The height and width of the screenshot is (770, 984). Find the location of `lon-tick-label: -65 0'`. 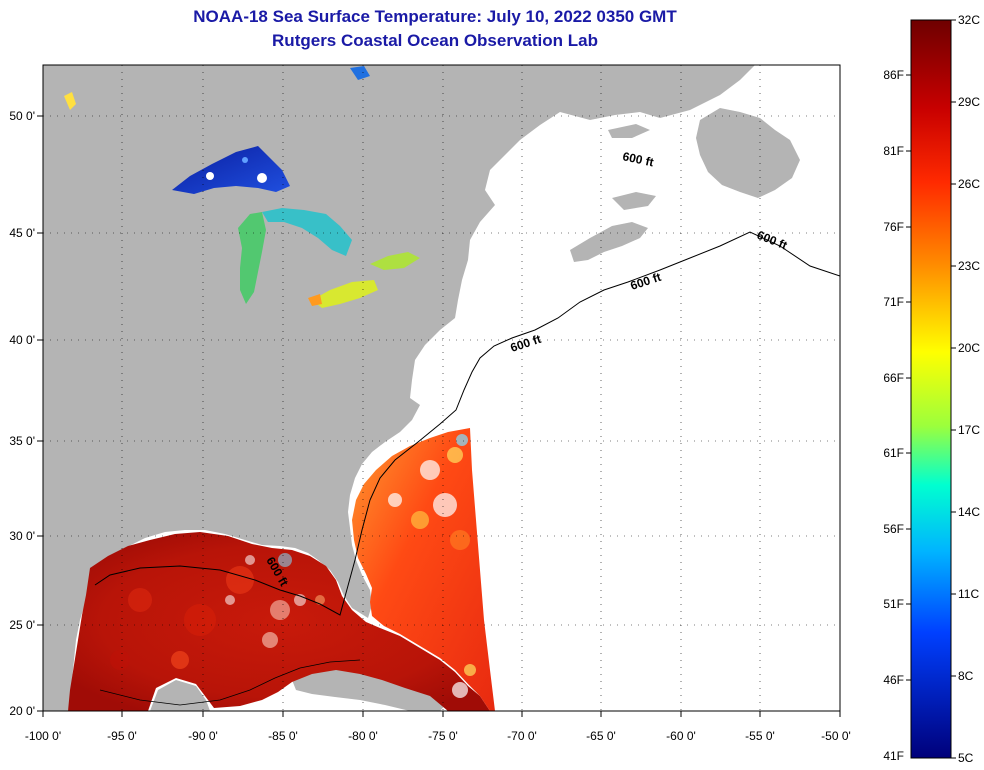

lon-tick-label: -65 0' is located at coordinates (601, 736).